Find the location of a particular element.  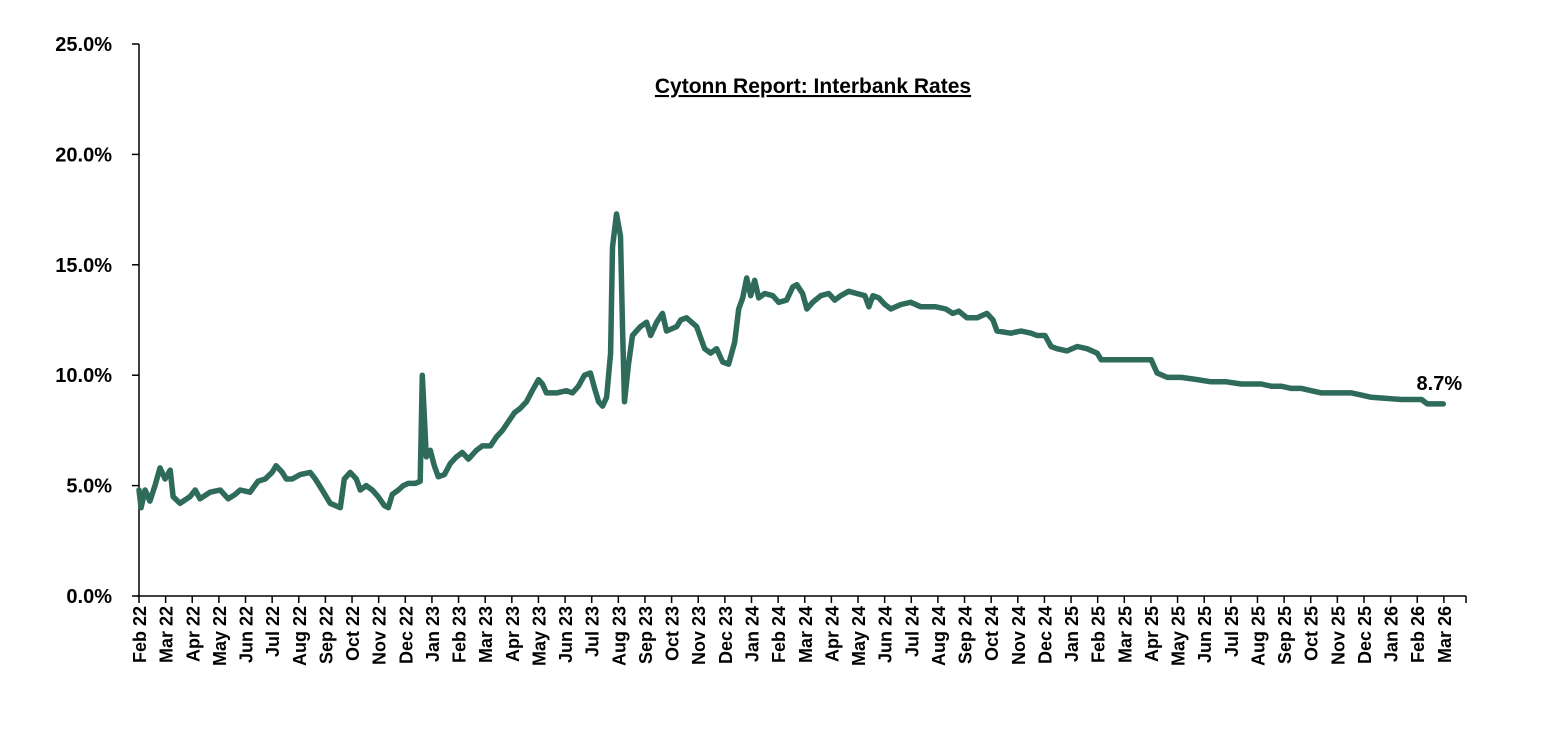

y-tick-label: 5.0% is located at coordinates (89, 487).